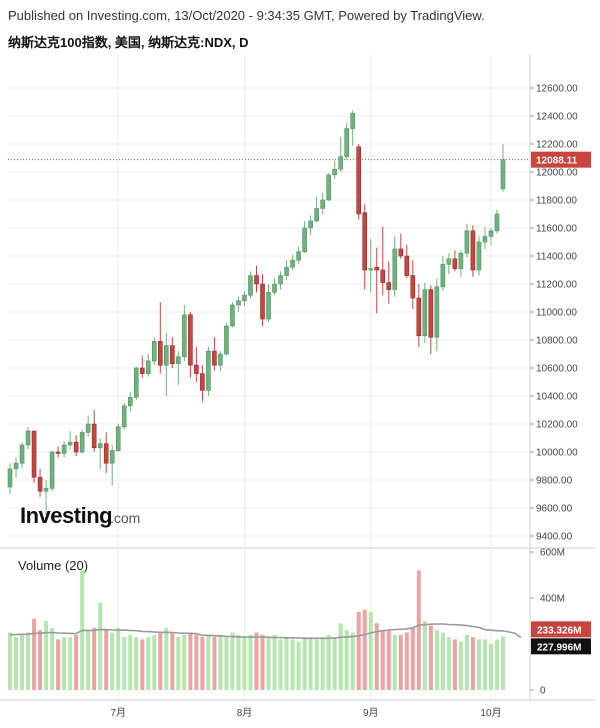 Image resolution: width=600 pixels, height=728 pixels. I want to click on price-tick-label: 9800.00, so click(554, 481).